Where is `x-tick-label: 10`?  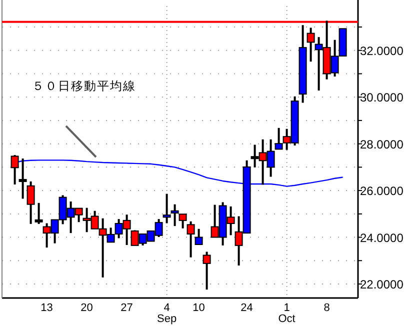 x-tick-label: 10 is located at coordinates (198, 308).